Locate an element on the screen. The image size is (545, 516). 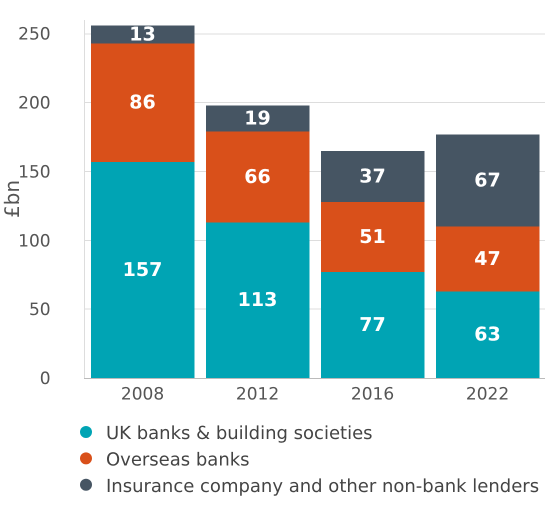
data-label: 47 is located at coordinates (487, 259).